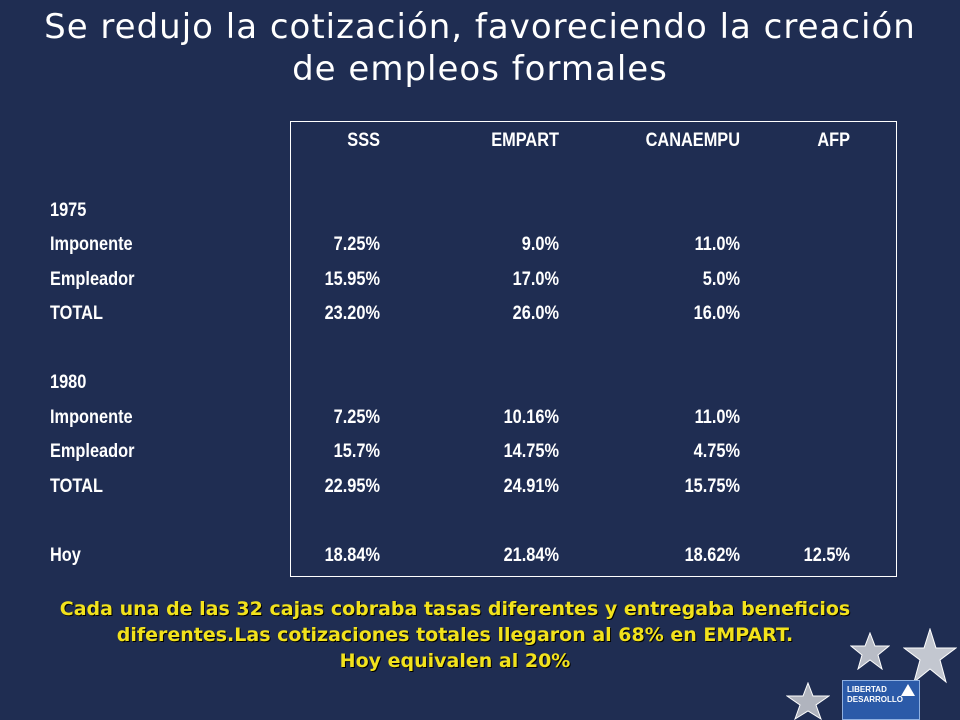 This screenshot has height=720, width=960. What do you see at coordinates (593, 121) in the screenshot?
I see `table-border-top` at bounding box center [593, 121].